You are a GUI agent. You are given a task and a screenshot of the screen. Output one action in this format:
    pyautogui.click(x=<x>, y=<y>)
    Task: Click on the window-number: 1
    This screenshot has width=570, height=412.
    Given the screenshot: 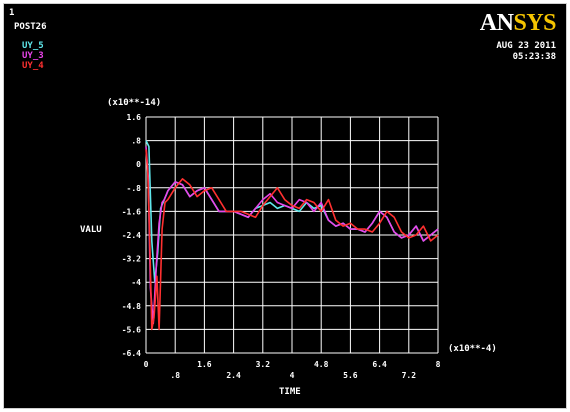 What is the action you would take?
    pyautogui.click(x=12, y=13)
    